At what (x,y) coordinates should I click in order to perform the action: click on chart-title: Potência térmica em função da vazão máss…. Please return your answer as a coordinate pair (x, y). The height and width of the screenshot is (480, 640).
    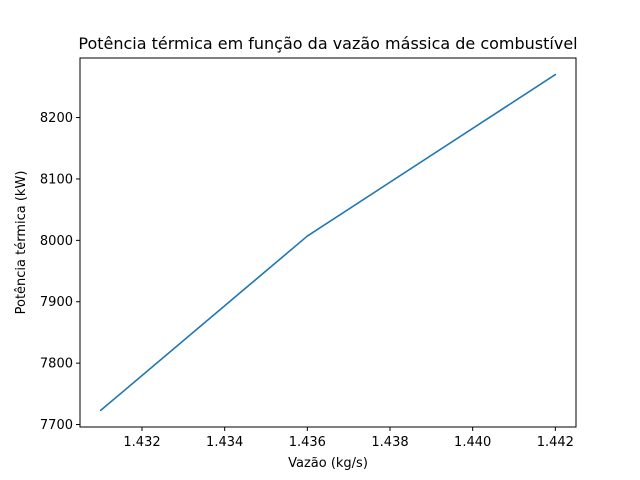
    Looking at the image, I should click on (327, 43).